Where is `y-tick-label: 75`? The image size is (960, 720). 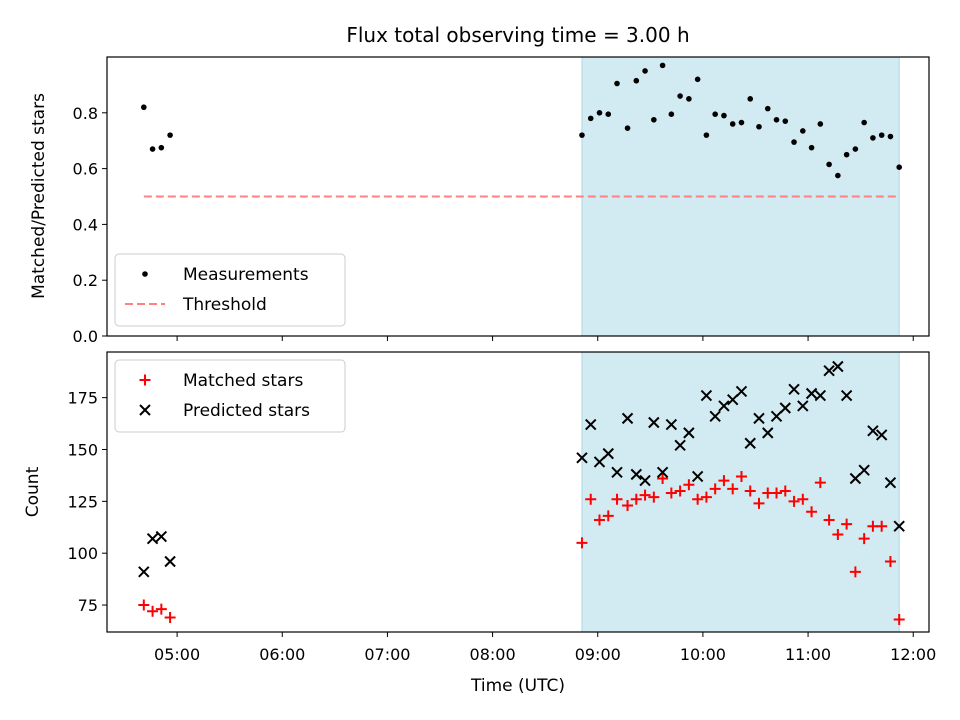 y-tick-label: 75 is located at coordinates (88, 605).